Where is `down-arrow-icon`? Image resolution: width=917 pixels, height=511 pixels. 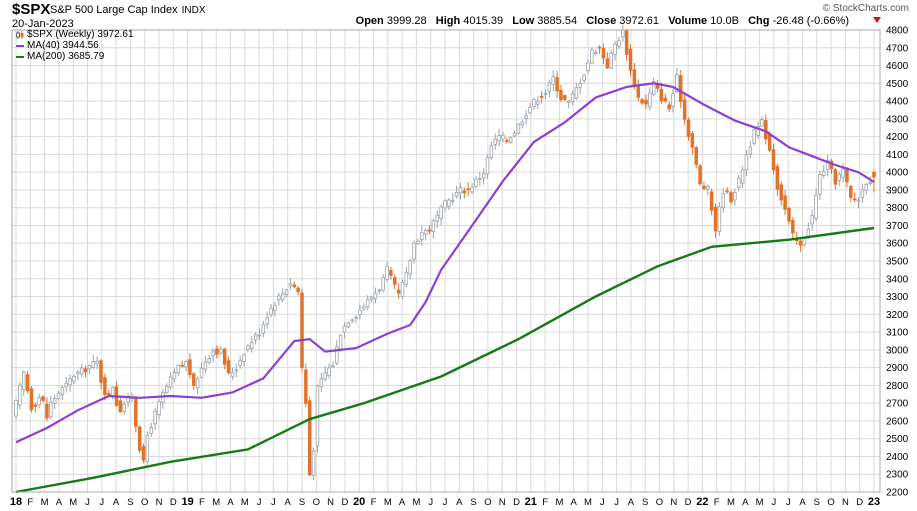 down-arrow-icon is located at coordinates (877, 20).